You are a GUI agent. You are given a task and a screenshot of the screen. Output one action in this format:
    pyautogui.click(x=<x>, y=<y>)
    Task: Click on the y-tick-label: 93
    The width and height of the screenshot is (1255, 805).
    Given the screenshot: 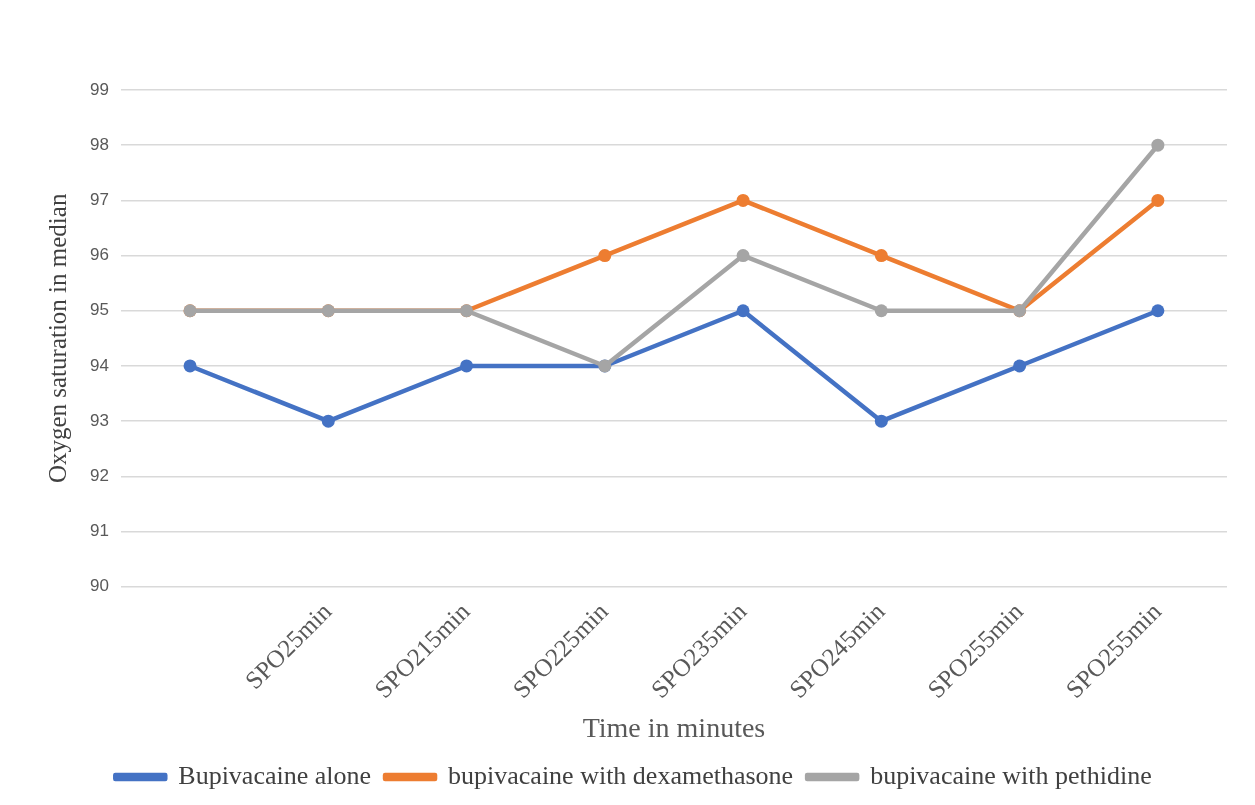 What is the action you would take?
    pyautogui.click(x=99, y=420)
    